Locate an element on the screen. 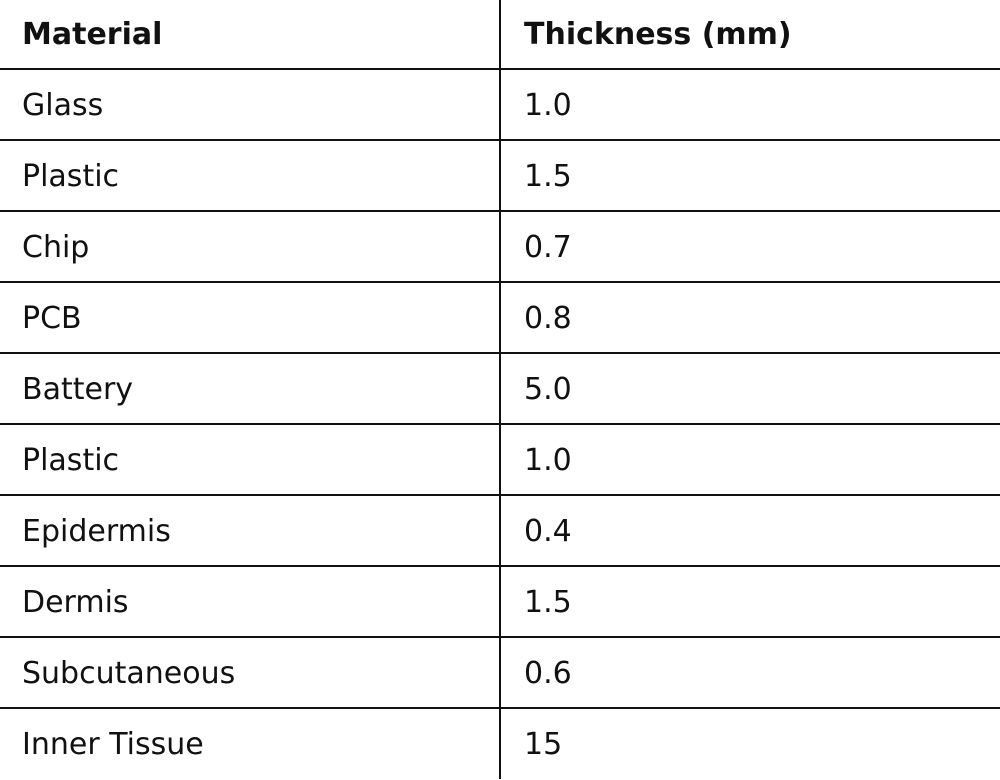 This screenshot has width=1000, height=780. table-row: Chip 0.7 is located at coordinates (500, 248).